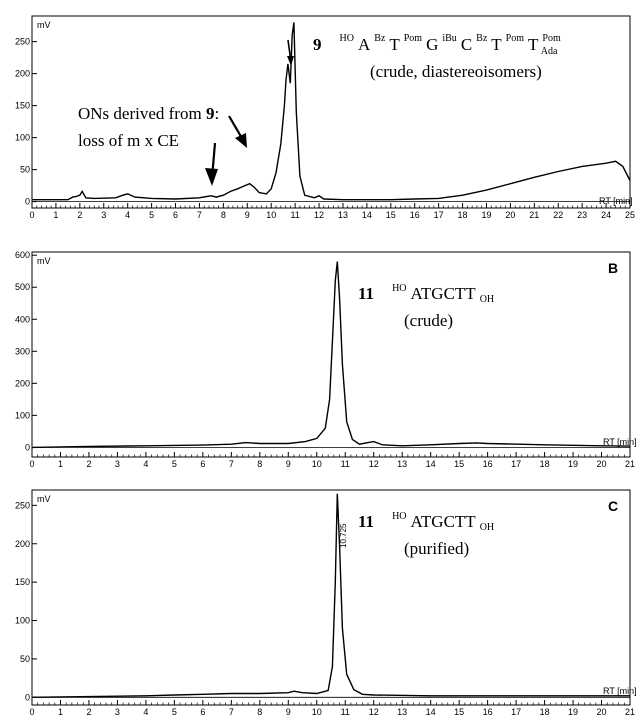  What do you see at coordinates (558, 215) in the screenshot?
I see `panel-a-x-tick-label: 22` at bounding box center [558, 215].